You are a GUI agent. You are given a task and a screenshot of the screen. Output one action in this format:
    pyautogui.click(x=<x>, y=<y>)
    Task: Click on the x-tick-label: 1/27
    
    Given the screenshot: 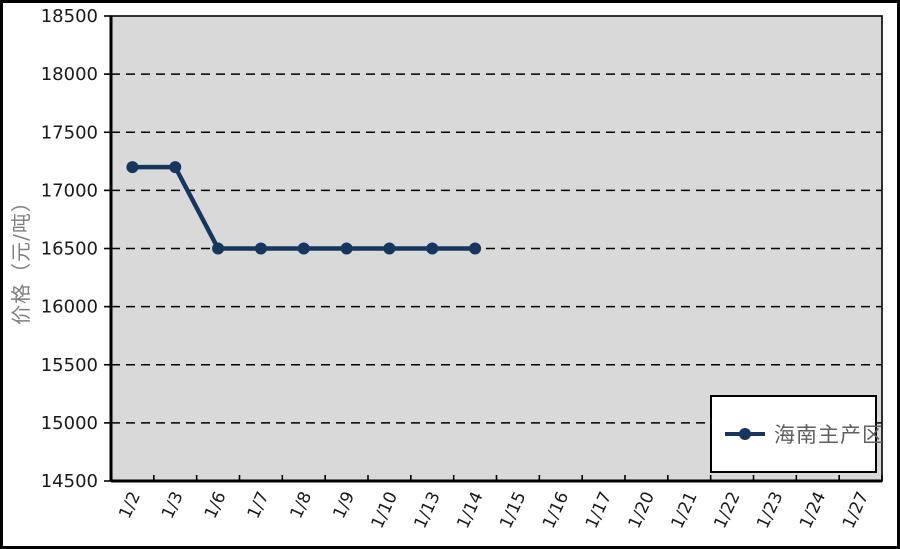 What is the action you would take?
    pyautogui.click(x=856, y=510)
    